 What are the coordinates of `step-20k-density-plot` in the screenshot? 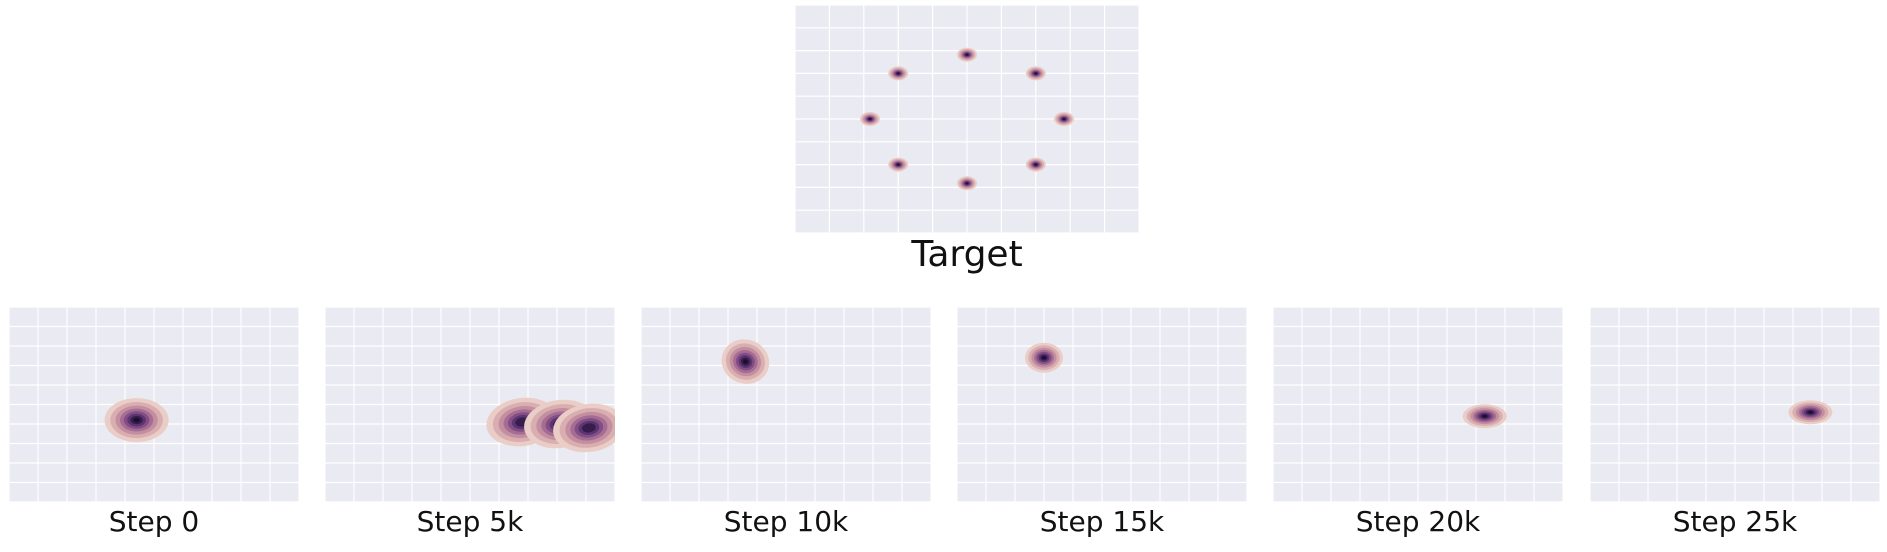 It's located at (1418, 404).